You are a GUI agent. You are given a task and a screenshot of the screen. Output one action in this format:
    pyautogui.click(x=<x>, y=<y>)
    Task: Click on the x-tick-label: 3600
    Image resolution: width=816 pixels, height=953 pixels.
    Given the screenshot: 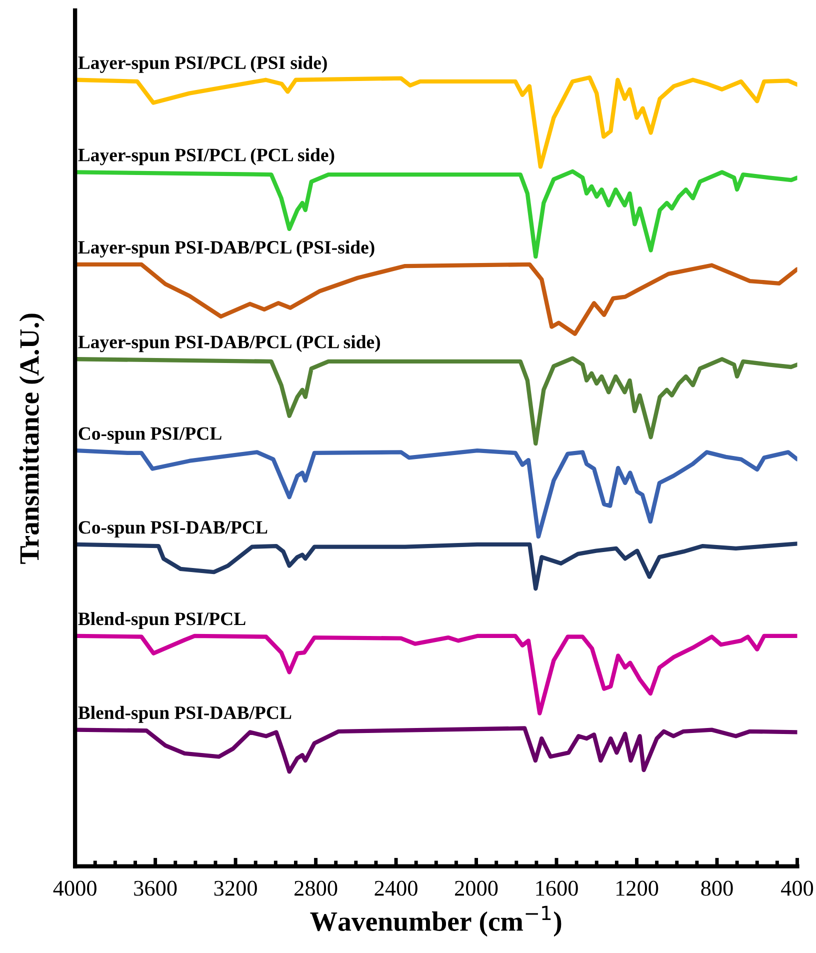 What is the action you would take?
    pyautogui.click(x=155, y=888)
    